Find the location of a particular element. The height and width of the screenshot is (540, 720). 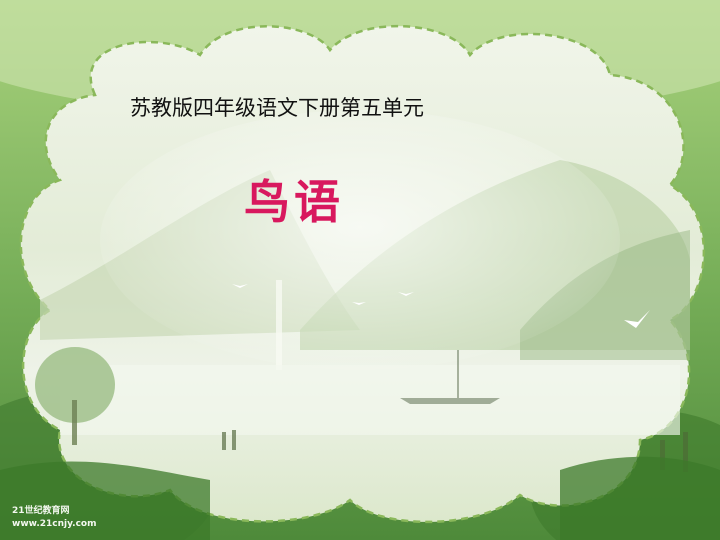

watermark-line-2: www.21cnjy.com is located at coordinates (54, 524).